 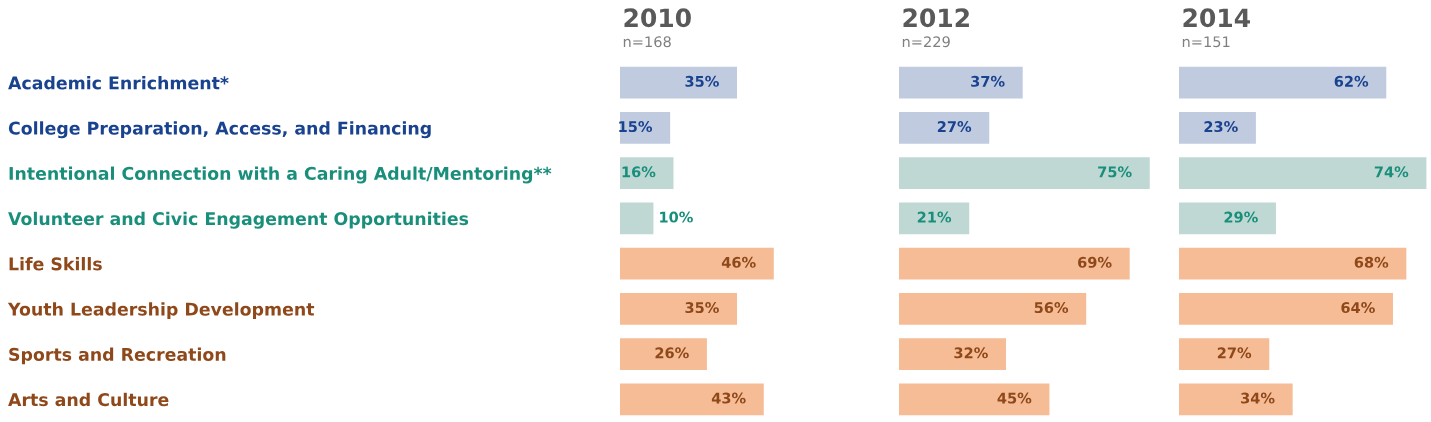 What do you see at coordinates (1351, 81) in the screenshot?
I see `data-label: 62%` at bounding box center [1351, 81].